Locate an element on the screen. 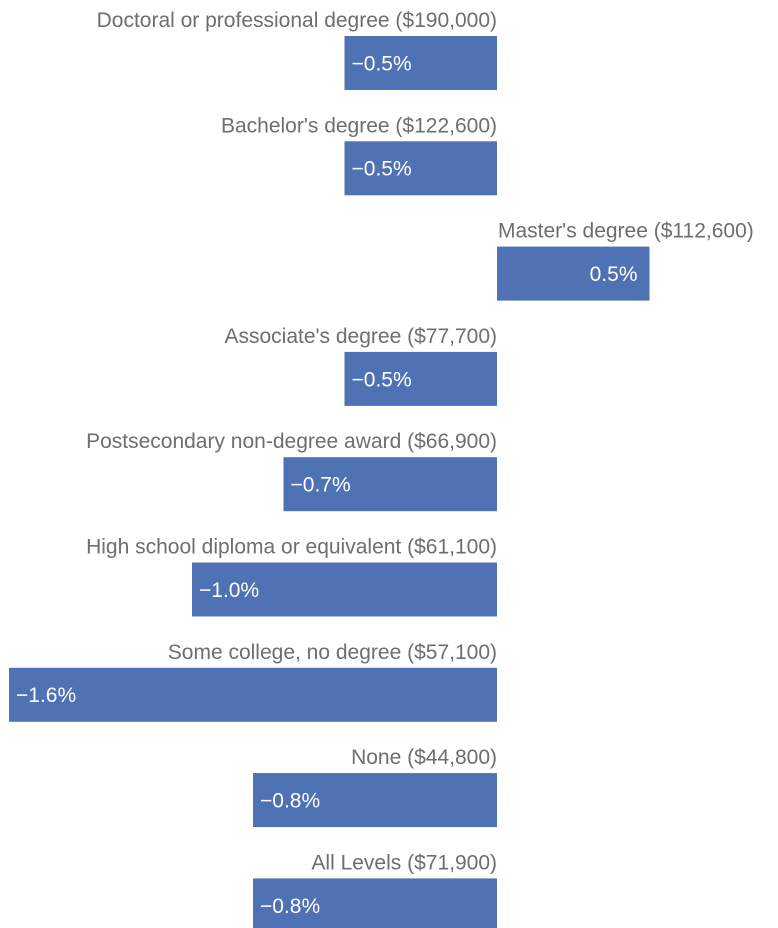 This screenshot has width=778, height=928. data-label: 0.5% is located at coordinates (614, 274).